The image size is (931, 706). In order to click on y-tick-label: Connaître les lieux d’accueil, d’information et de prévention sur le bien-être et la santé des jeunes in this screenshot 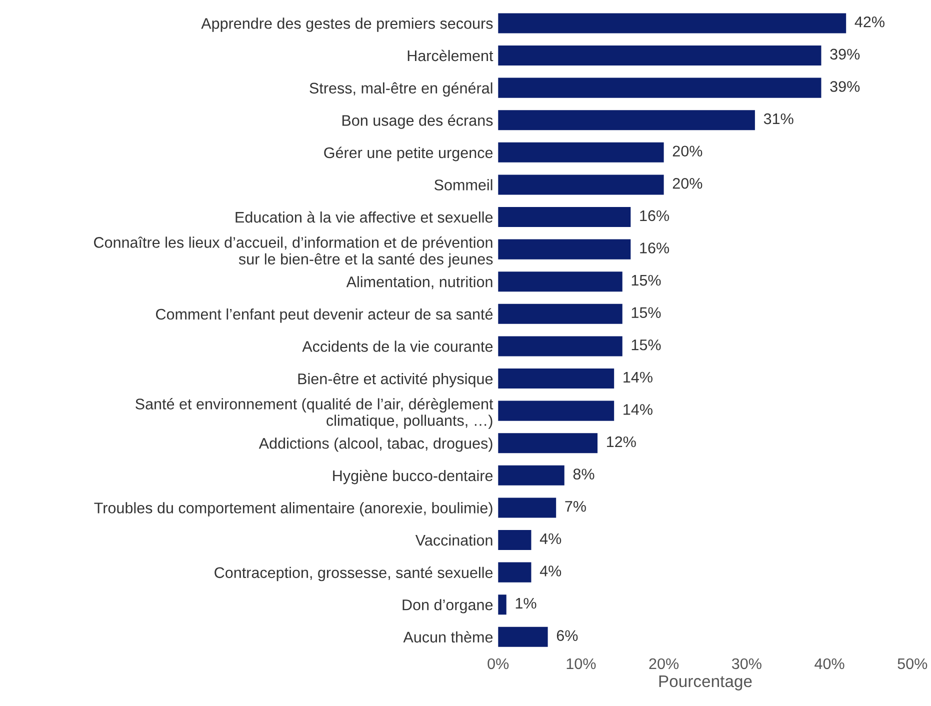, I will do `click(293, 252)`.